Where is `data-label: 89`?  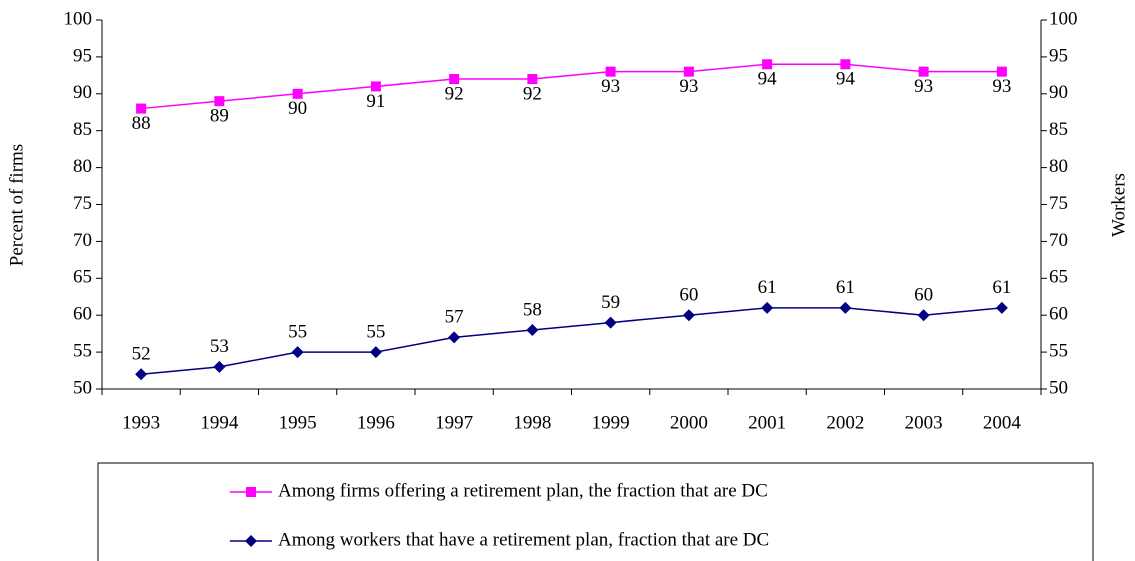
data-label: 89 is located at coordinates (219, 116).